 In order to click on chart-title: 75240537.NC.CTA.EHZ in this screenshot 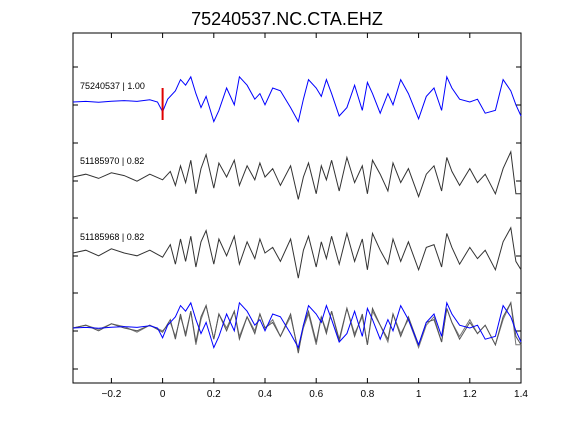, I will do `click(287, 19)`.